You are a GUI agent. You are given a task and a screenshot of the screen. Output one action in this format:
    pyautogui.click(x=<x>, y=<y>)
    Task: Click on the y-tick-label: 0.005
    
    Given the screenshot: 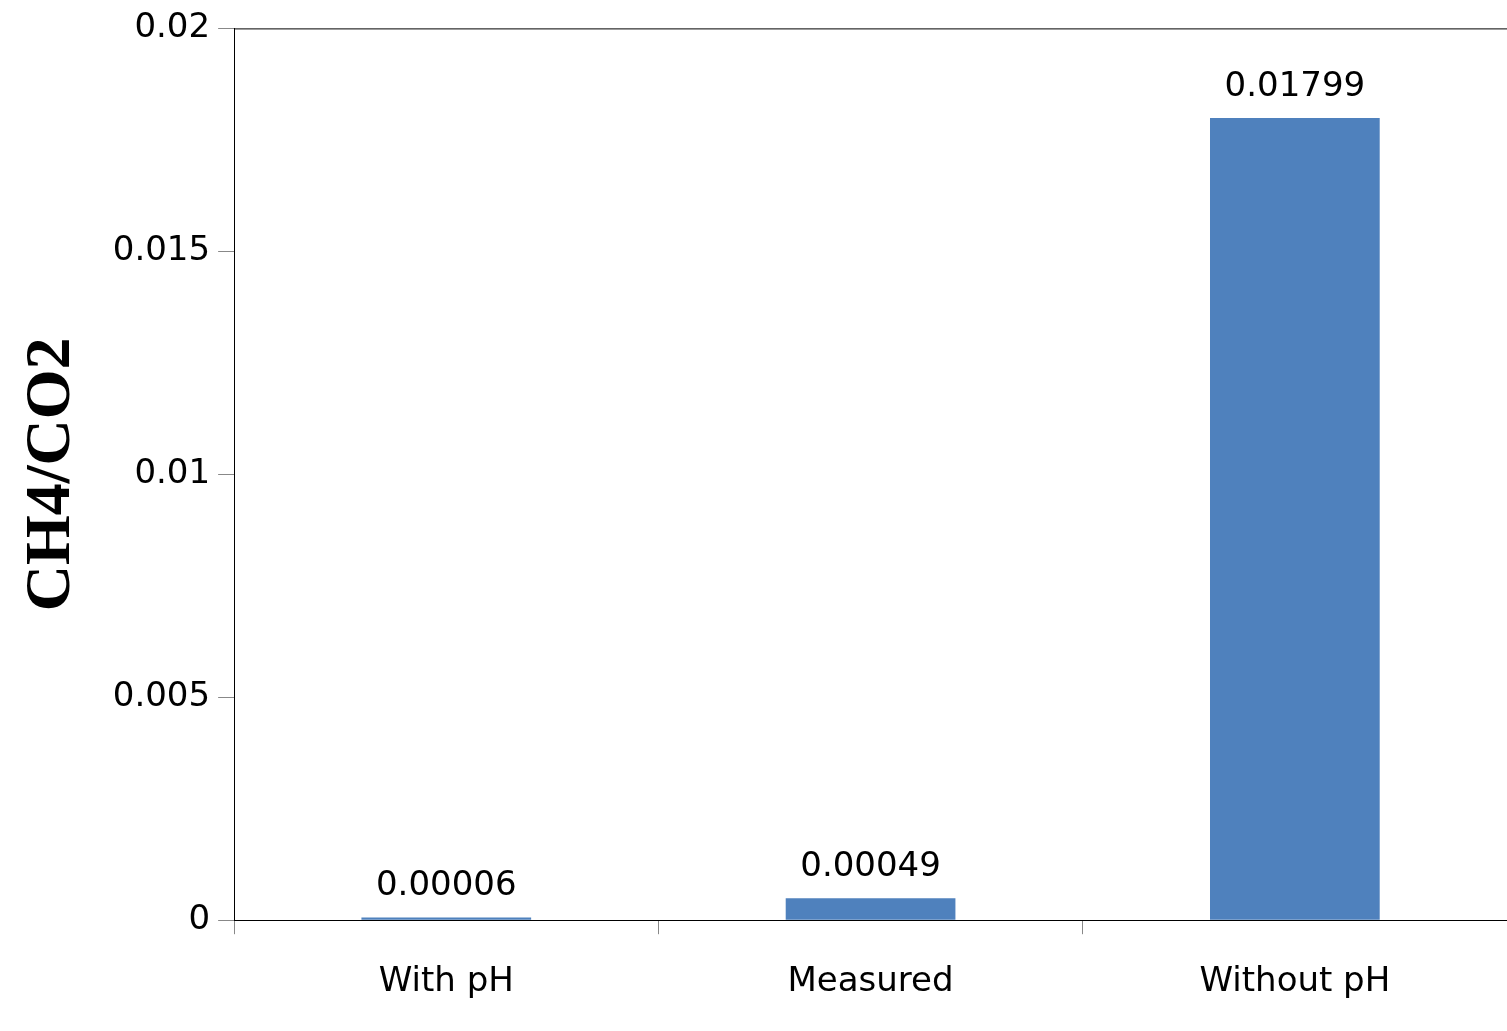 What is the action you would take?
    pyautogui.click(x=161, y=694)
    